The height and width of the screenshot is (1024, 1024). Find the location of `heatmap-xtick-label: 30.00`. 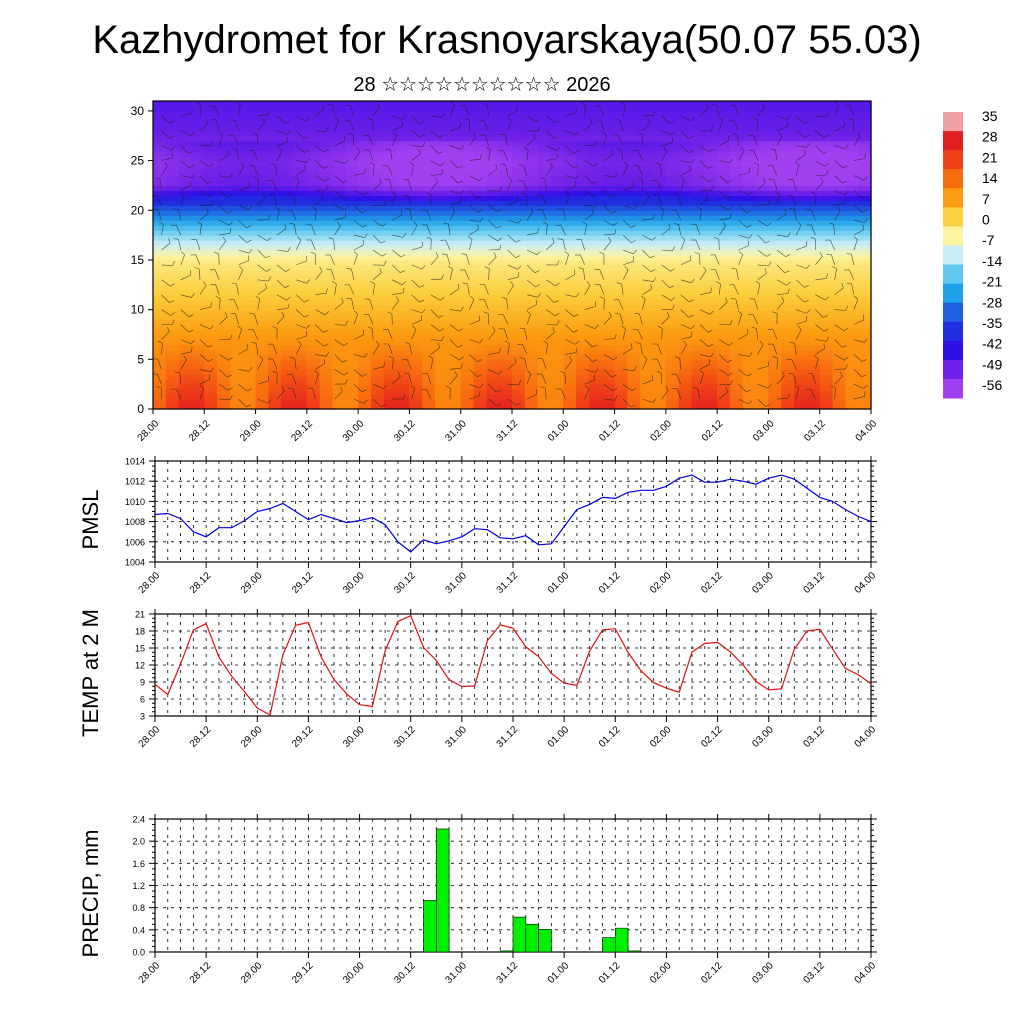

heatmap-xtick-label: 30.00 is located at coordinates (354, 431).